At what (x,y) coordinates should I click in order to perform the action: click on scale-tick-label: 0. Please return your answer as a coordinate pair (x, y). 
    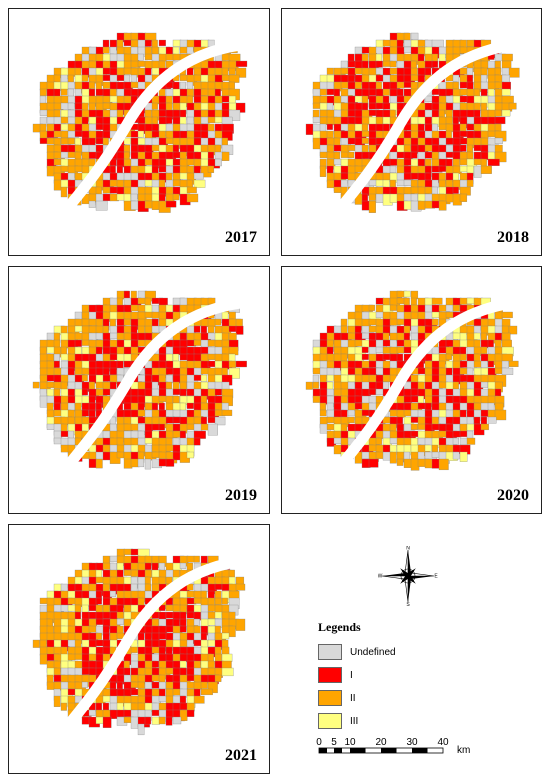
    Looking at the image, I should click on (319, 742).